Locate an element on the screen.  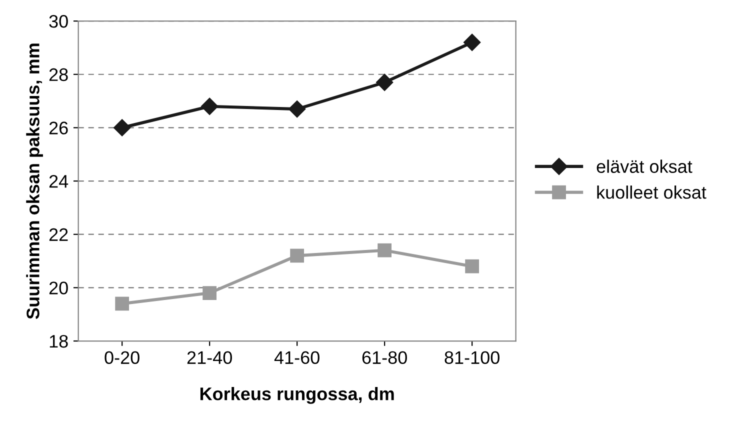
x-tick-label: 81-100 is located at coordinates (472, 357).